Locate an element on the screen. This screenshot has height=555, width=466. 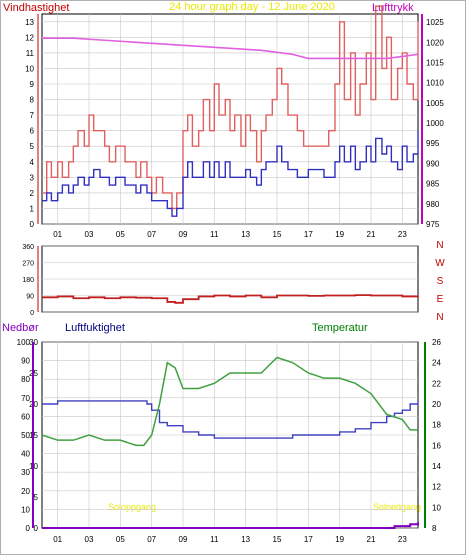
pressure-tick-label: 980 is located at coordinates (433, 204).